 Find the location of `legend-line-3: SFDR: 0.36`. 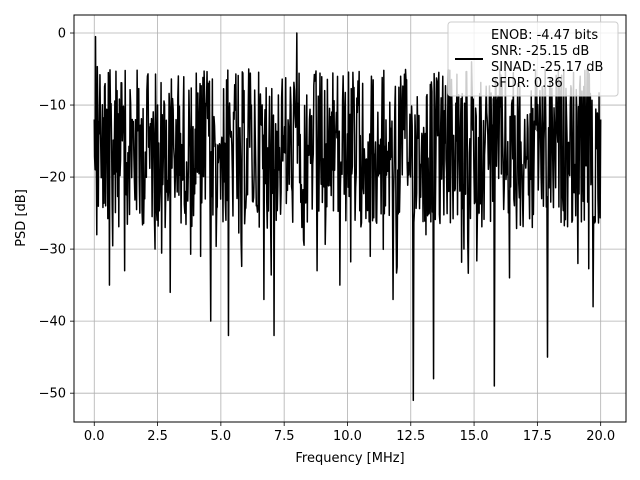

legend-line-3: SFDR: 0.36 is located at coordinates (527, 83).